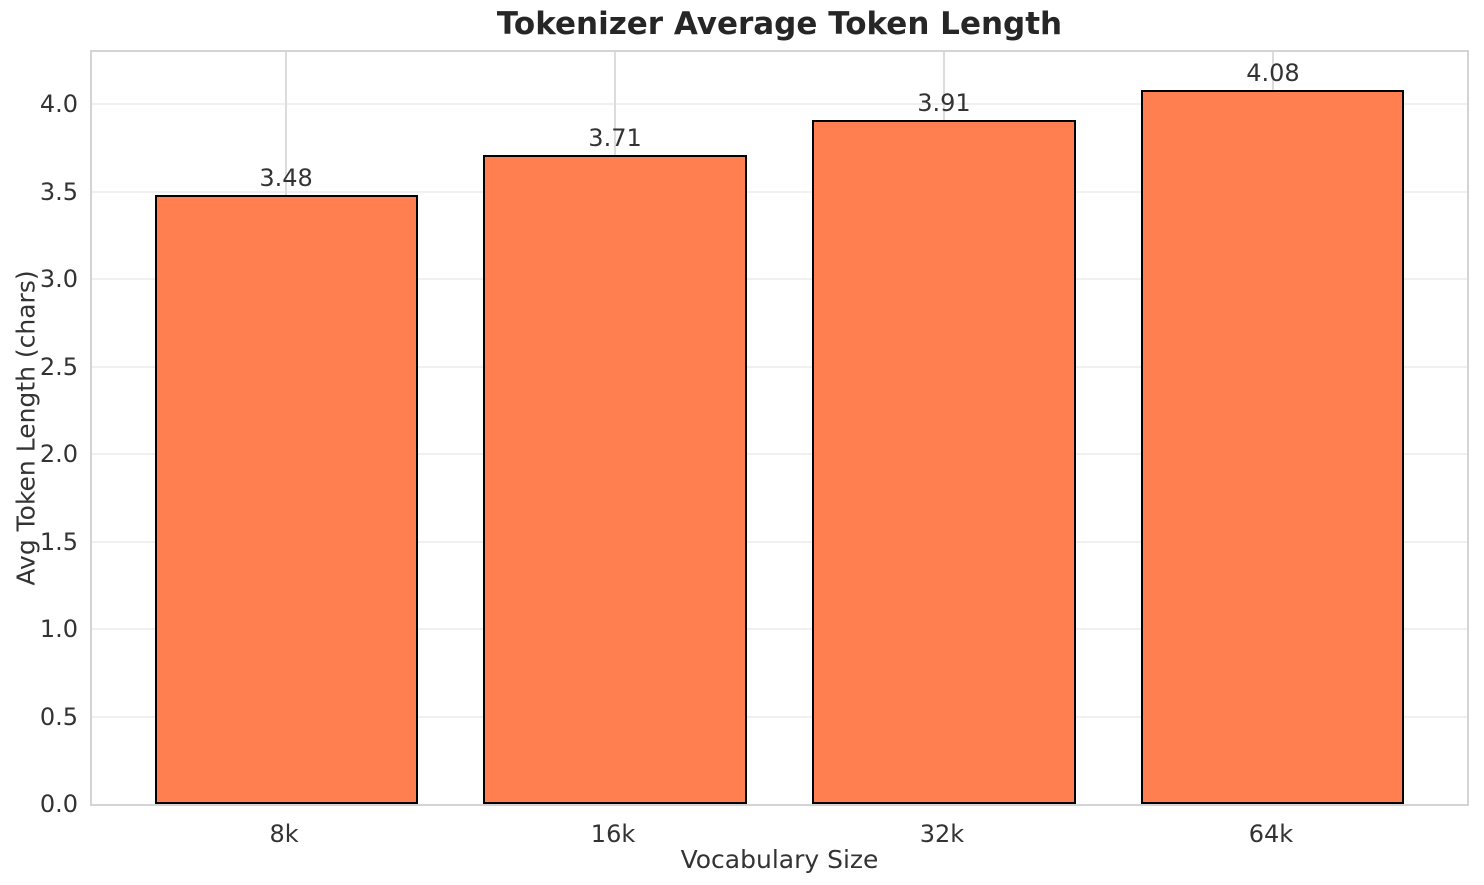 The height and width of the screenshot is (885, 1484). What do you see at coordinates (944, 103) in the screenshot?
I see `bar-value-label: 3.91` at bounding box center [944, 103].